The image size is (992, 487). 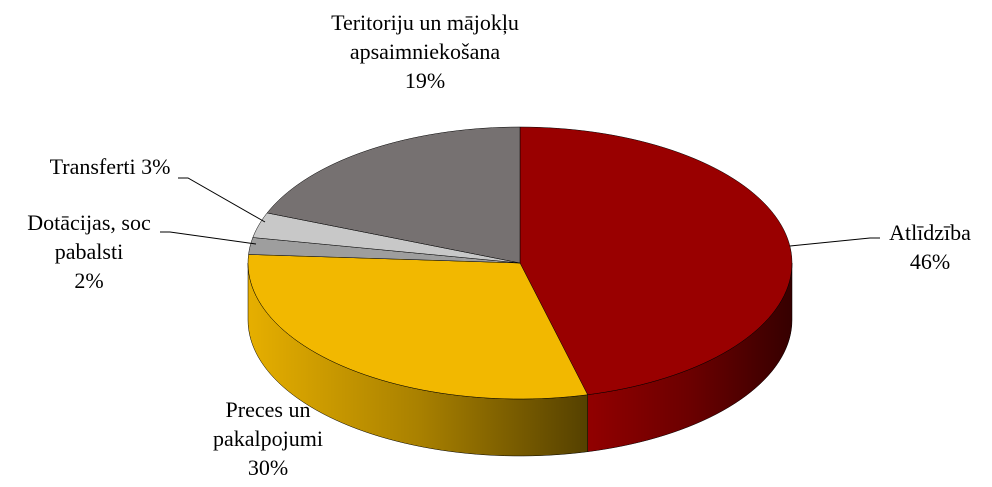 I want to click on category-label: Transferti, so click(x=92, y=166).